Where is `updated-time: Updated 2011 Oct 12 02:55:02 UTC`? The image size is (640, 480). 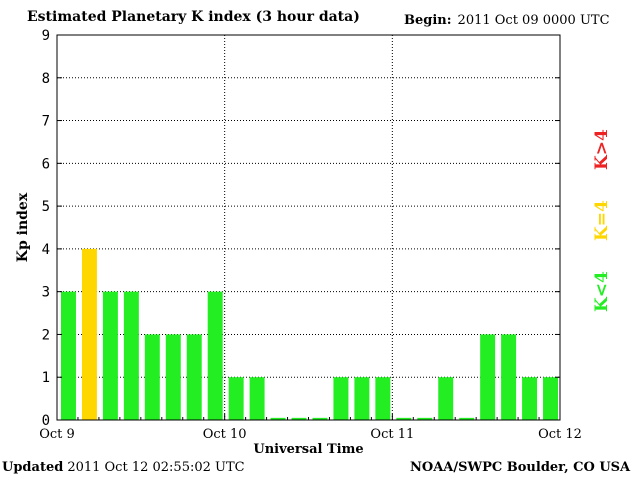
updated-time: Updated 2011 Oct 12 02:55:02 UTC is located at coordinates (123, 467).